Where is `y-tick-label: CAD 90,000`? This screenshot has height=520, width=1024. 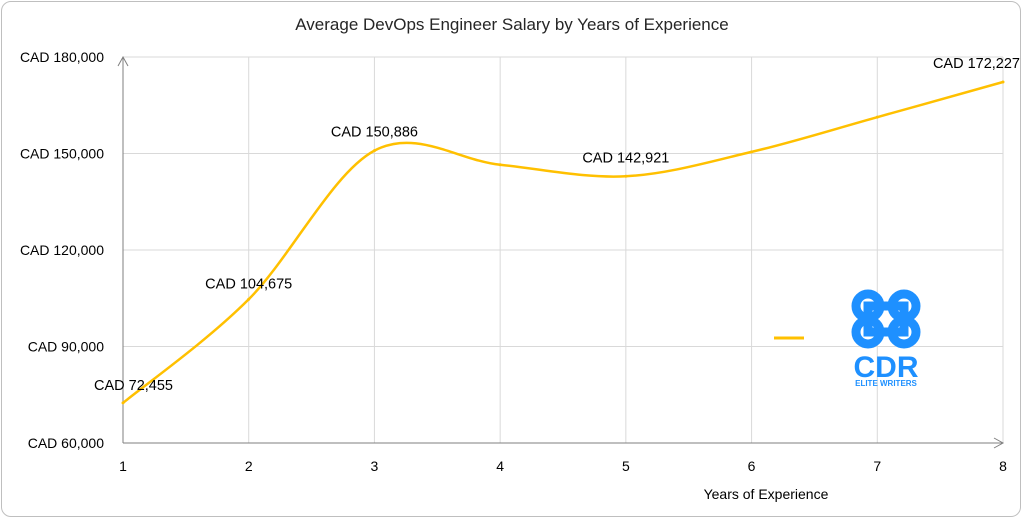
y-tick-label: CAD 90,000 is located at coordinates (66, 347).